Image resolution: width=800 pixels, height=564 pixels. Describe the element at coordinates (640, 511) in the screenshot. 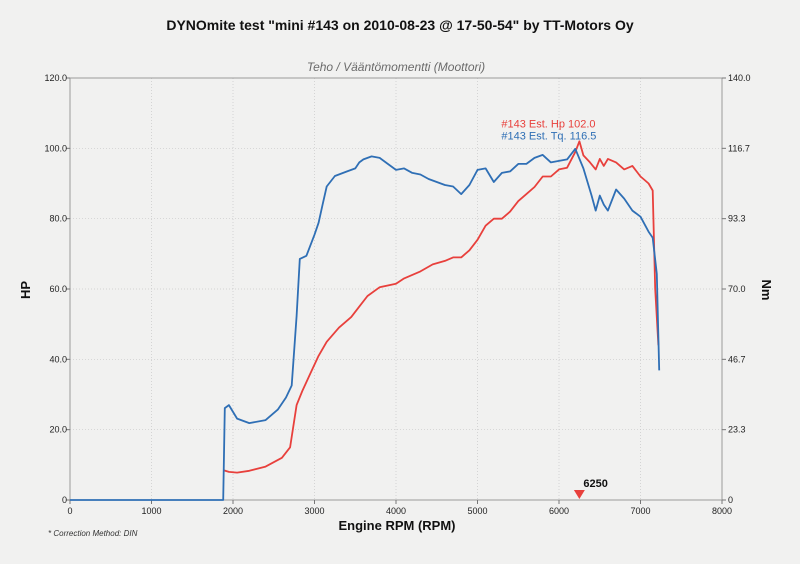

I see `x-tick-label: 7000` at that location.